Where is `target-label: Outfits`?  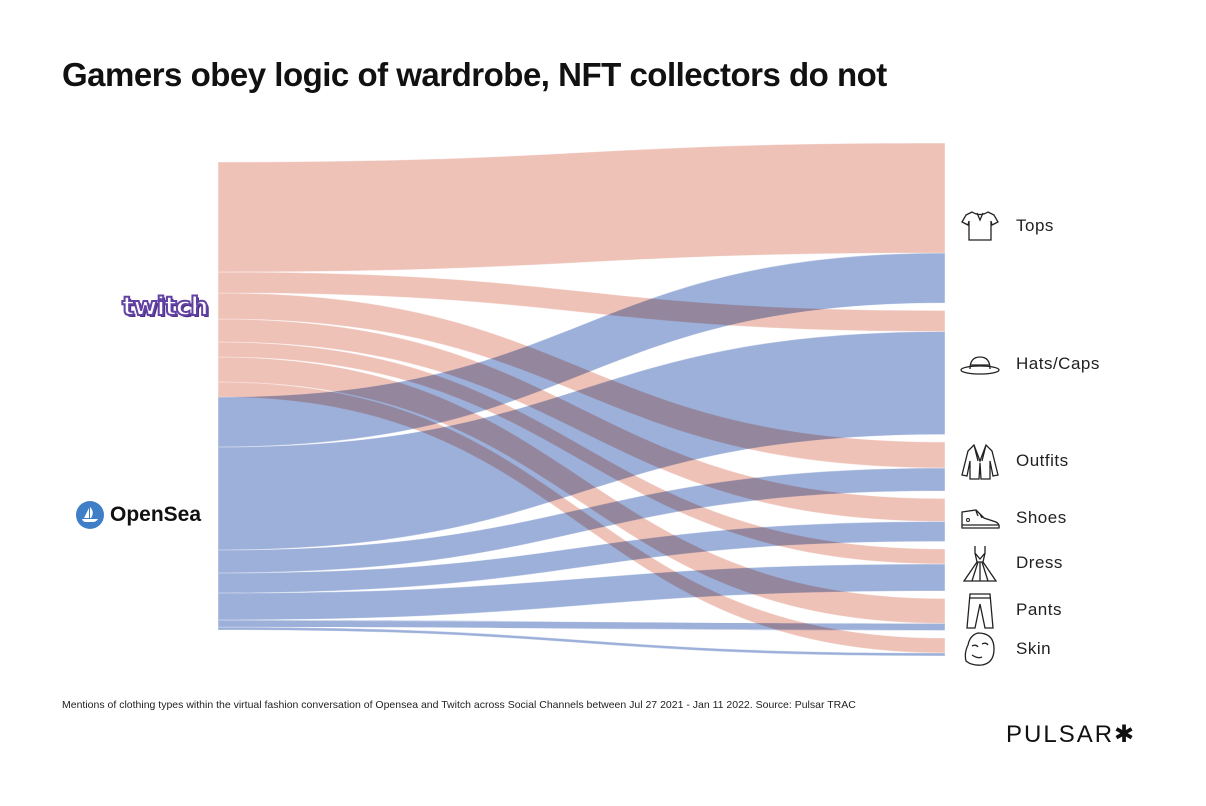 target-label: Outfits is located at coordinates (1042, 460).